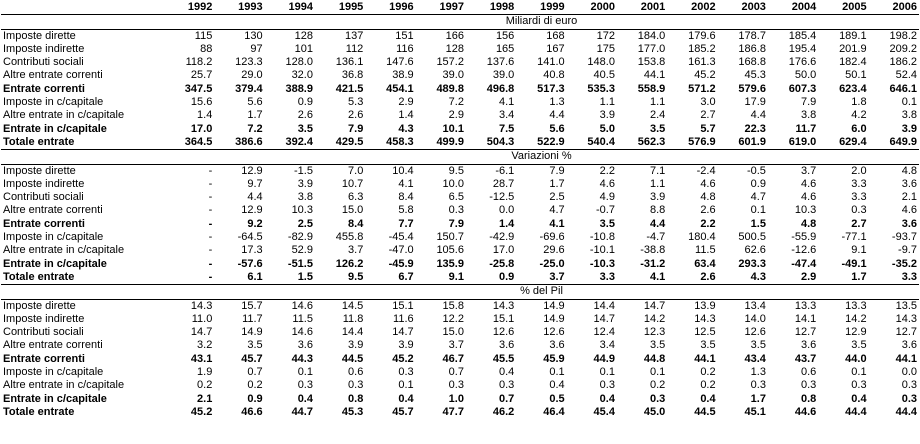  I want to click on value-cell: 3.6, so click(305, 345).